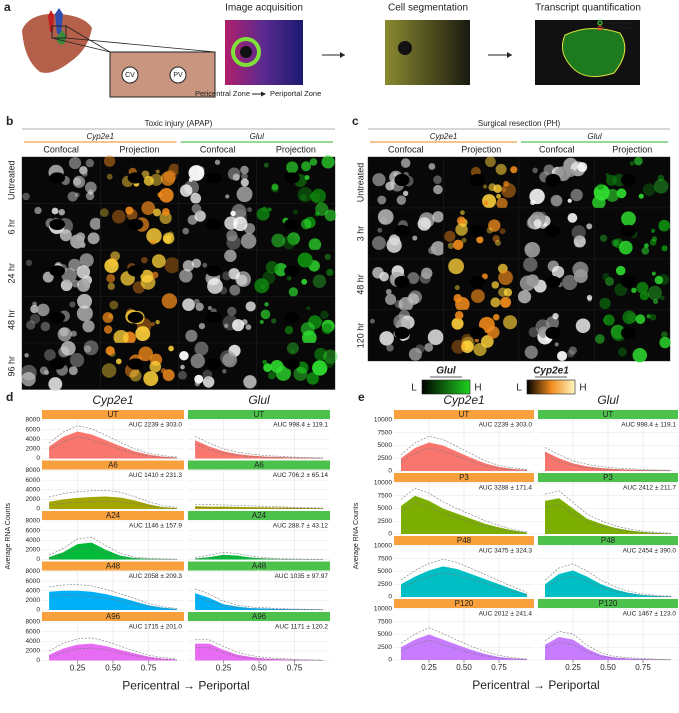 The width and height of the screenshot is (679, 713). Describe the element at coordinates (178, 75) in the screenshot. I see `zone-label: PV` at that location.